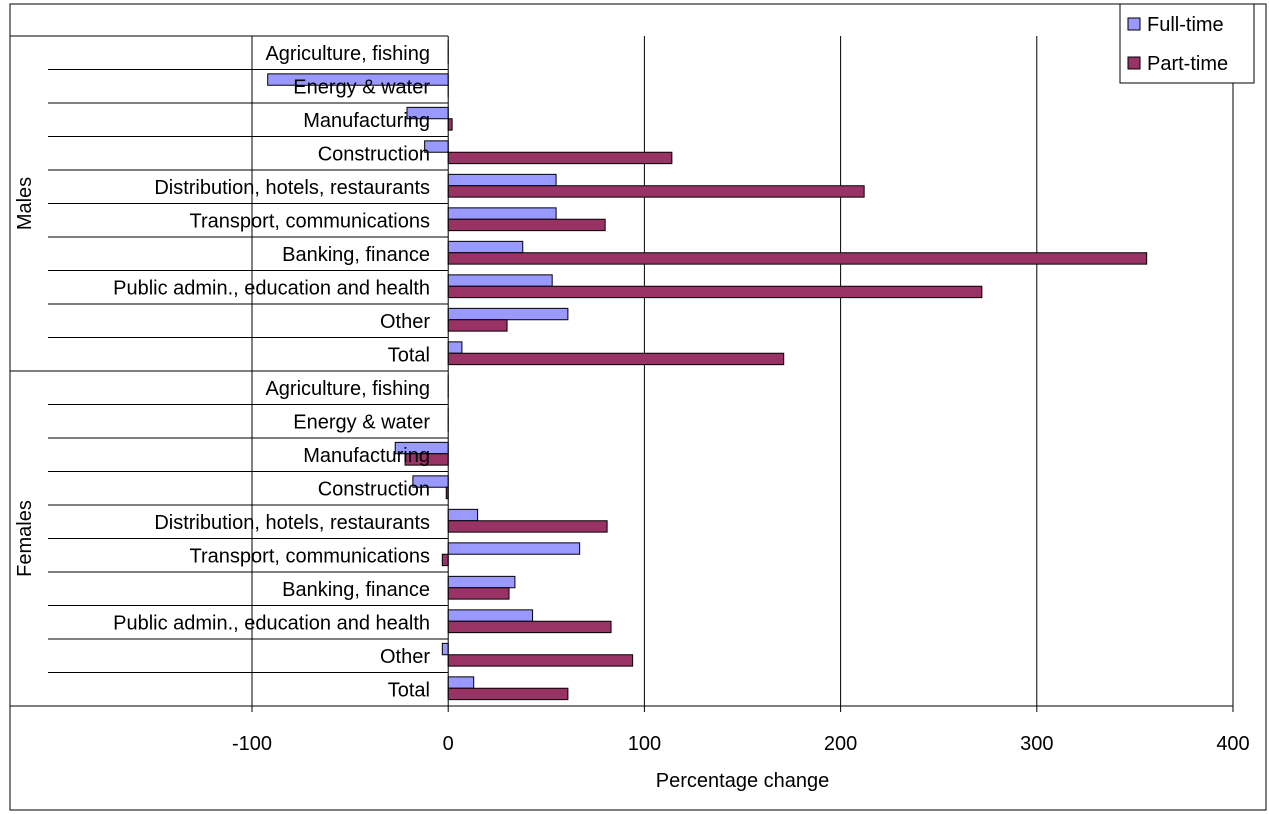 The width and height of the screenshot is (1269, 814). Describe the element at coordinates (502, 180) in the screenshot. I see `bar-males-distribution-hotels-restaurants-full-time` at that location.